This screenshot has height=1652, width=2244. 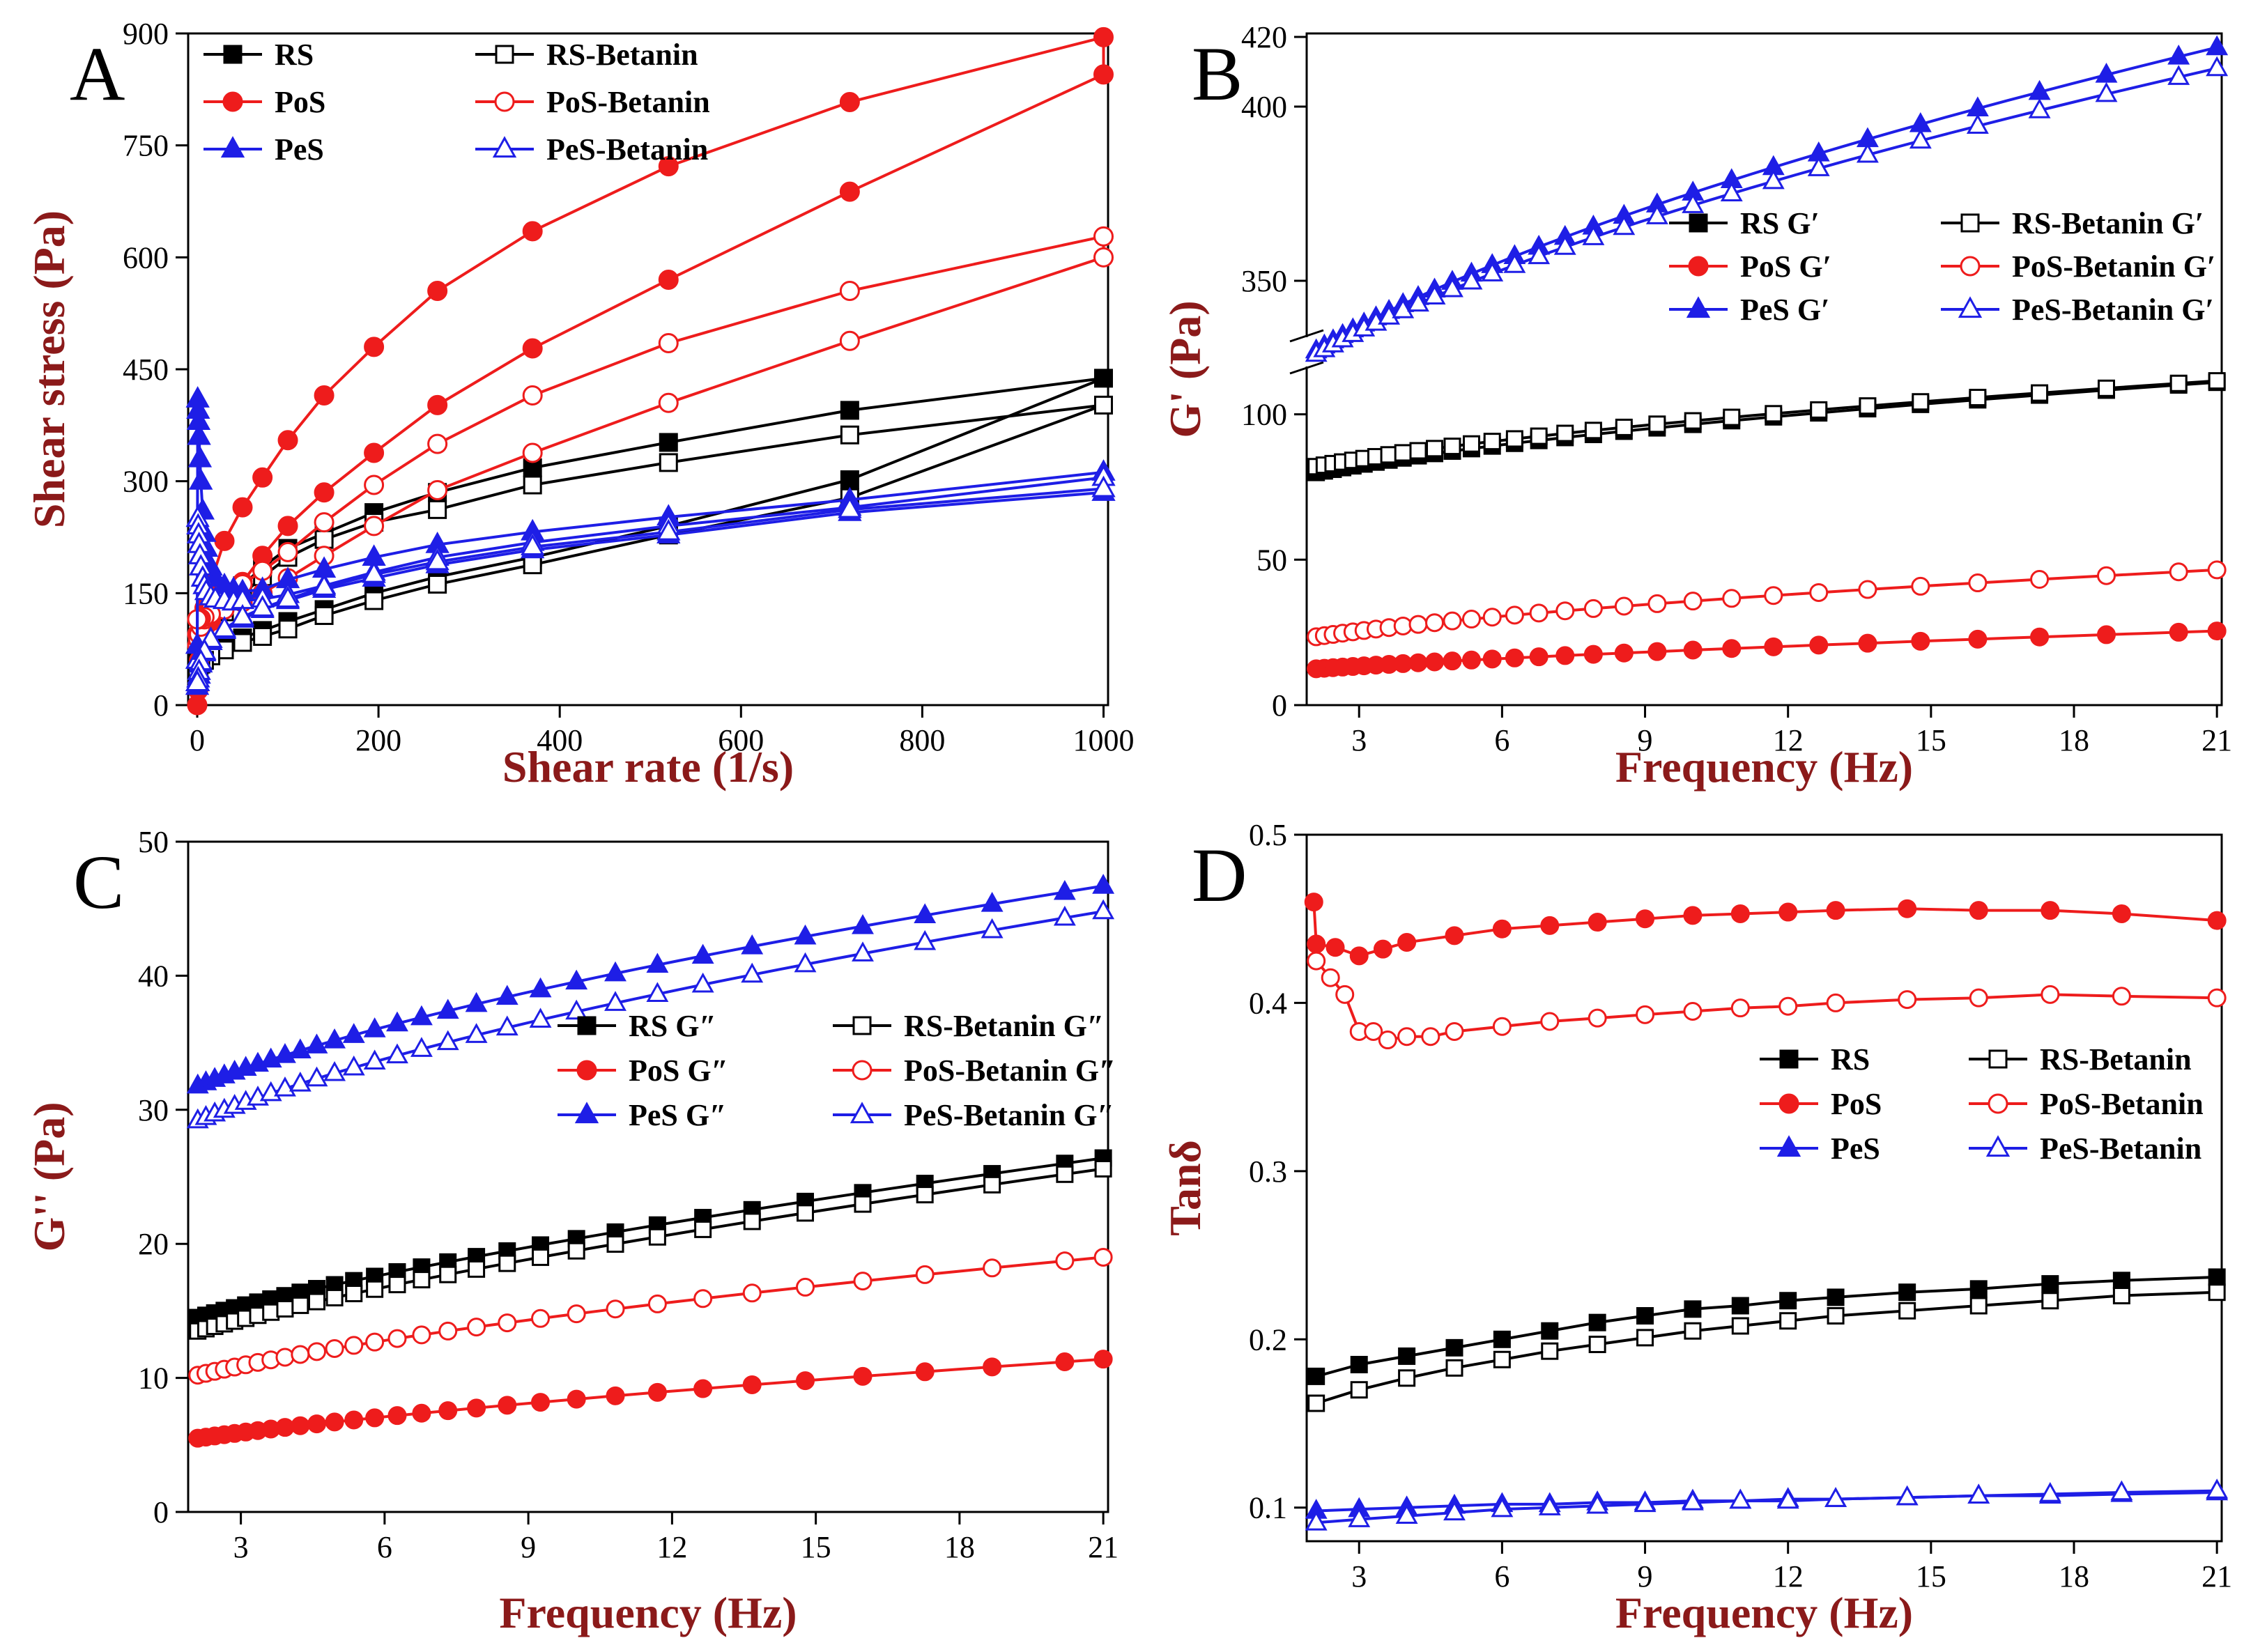 What do you see at coordinates (300, 102) in the screenshot?
I see `legend-label: PoS` at bounding box center [300, 102].